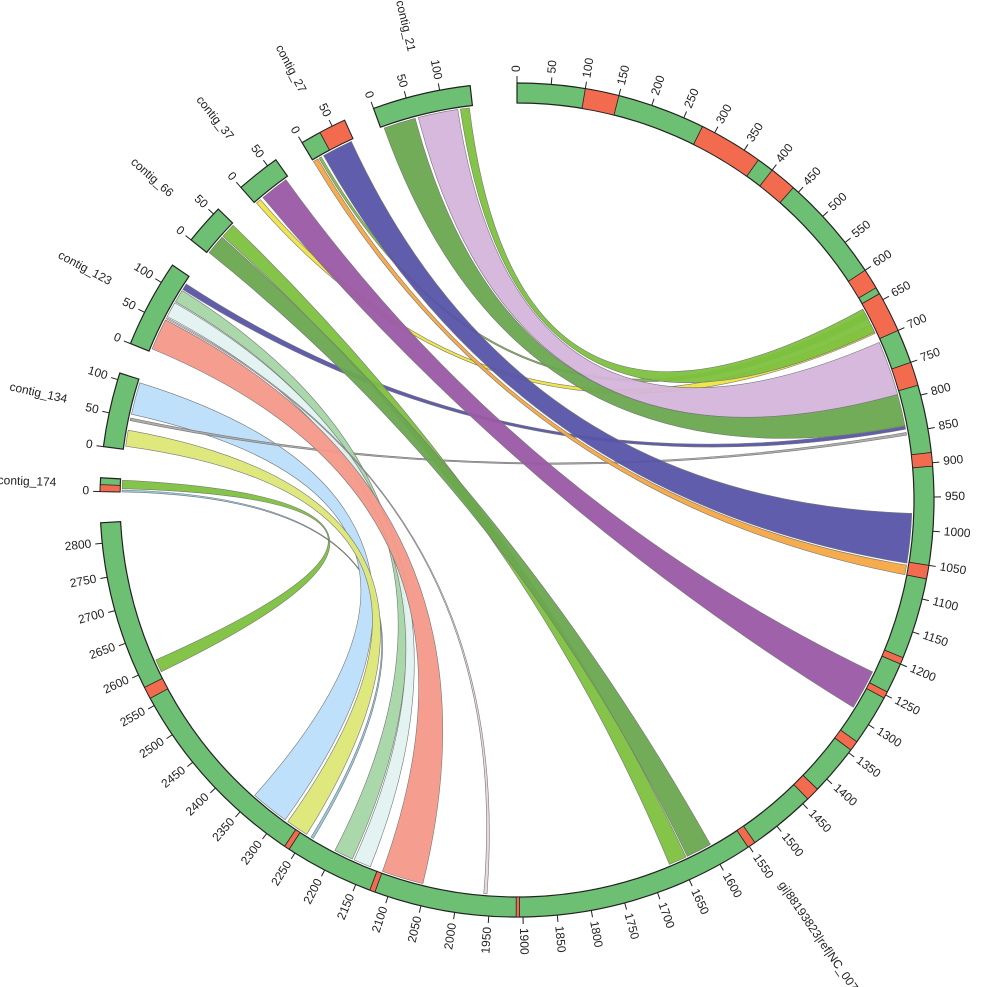 The width and height of the screenshot is (1000, 987). Describe the element at coordinates (291, 68) in the screenshot. I see `contig-name: contig_27` at that location.